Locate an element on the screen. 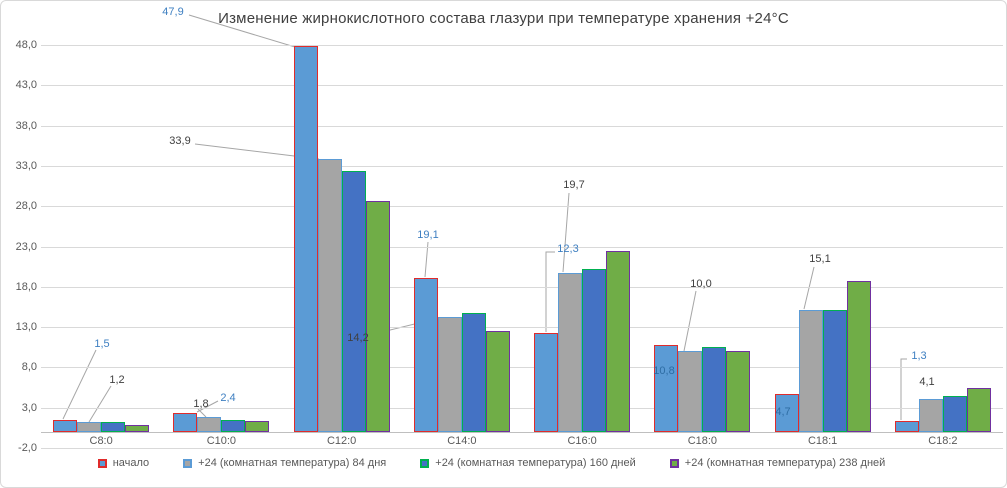  bar-series4-C8:0 is located at coordinates (137, 428).